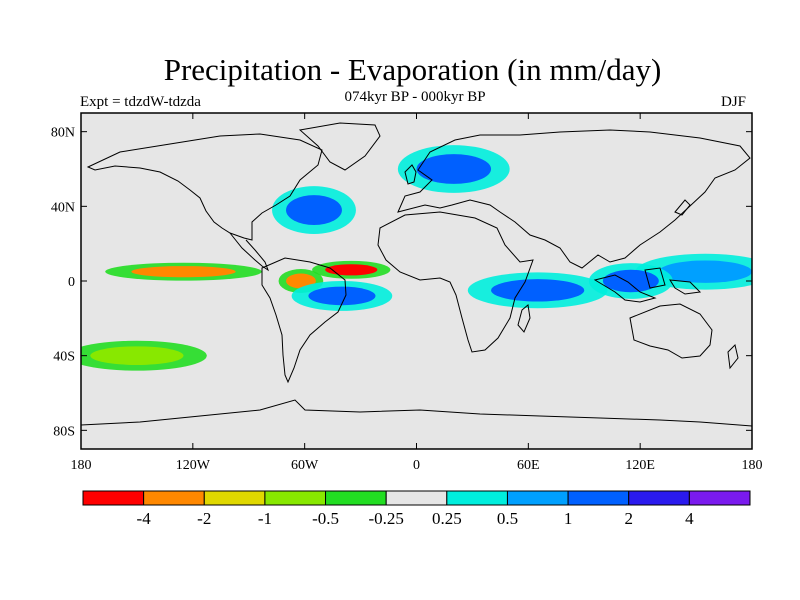 Image resolution: width=800 pixels, height=600 pixels. What do you see at coordinates (204, 187) in the screenshot?
I see `coast-north-america` at bounding box center [204, 187].